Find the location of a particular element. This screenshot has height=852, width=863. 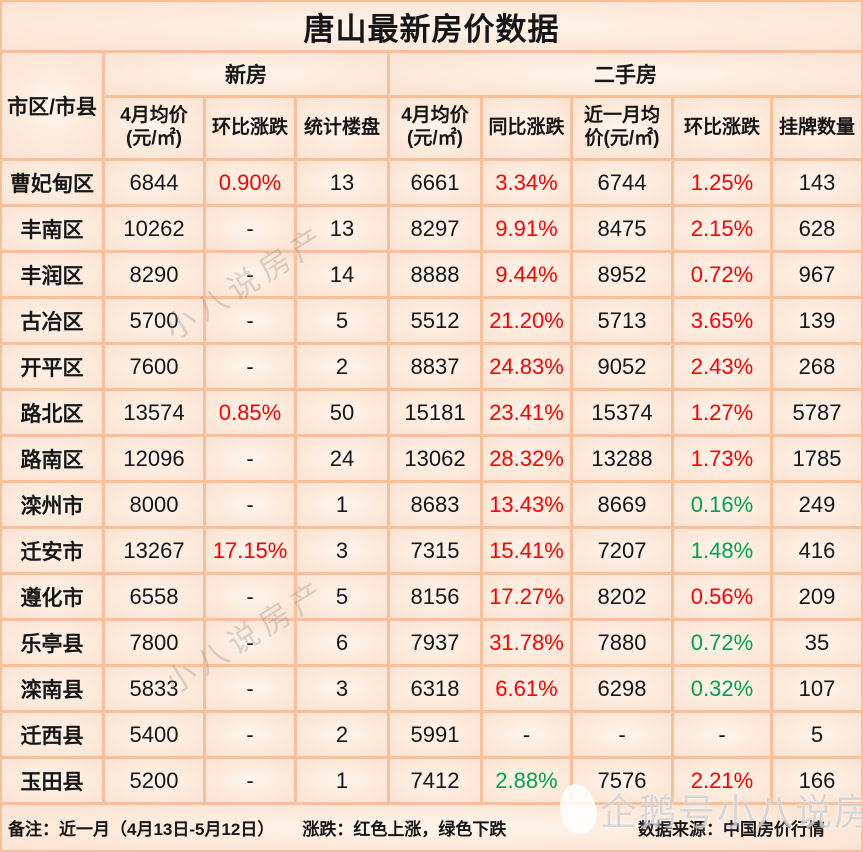

data-cell: 1.73% is located at coordinates (722, 458).